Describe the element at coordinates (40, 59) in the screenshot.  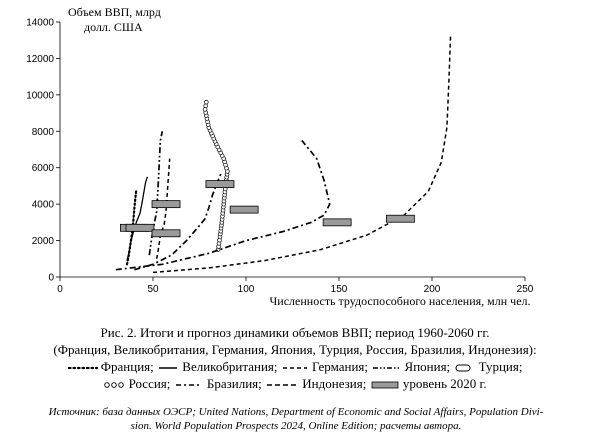
I see `y-tick-label: 12000` at that location.